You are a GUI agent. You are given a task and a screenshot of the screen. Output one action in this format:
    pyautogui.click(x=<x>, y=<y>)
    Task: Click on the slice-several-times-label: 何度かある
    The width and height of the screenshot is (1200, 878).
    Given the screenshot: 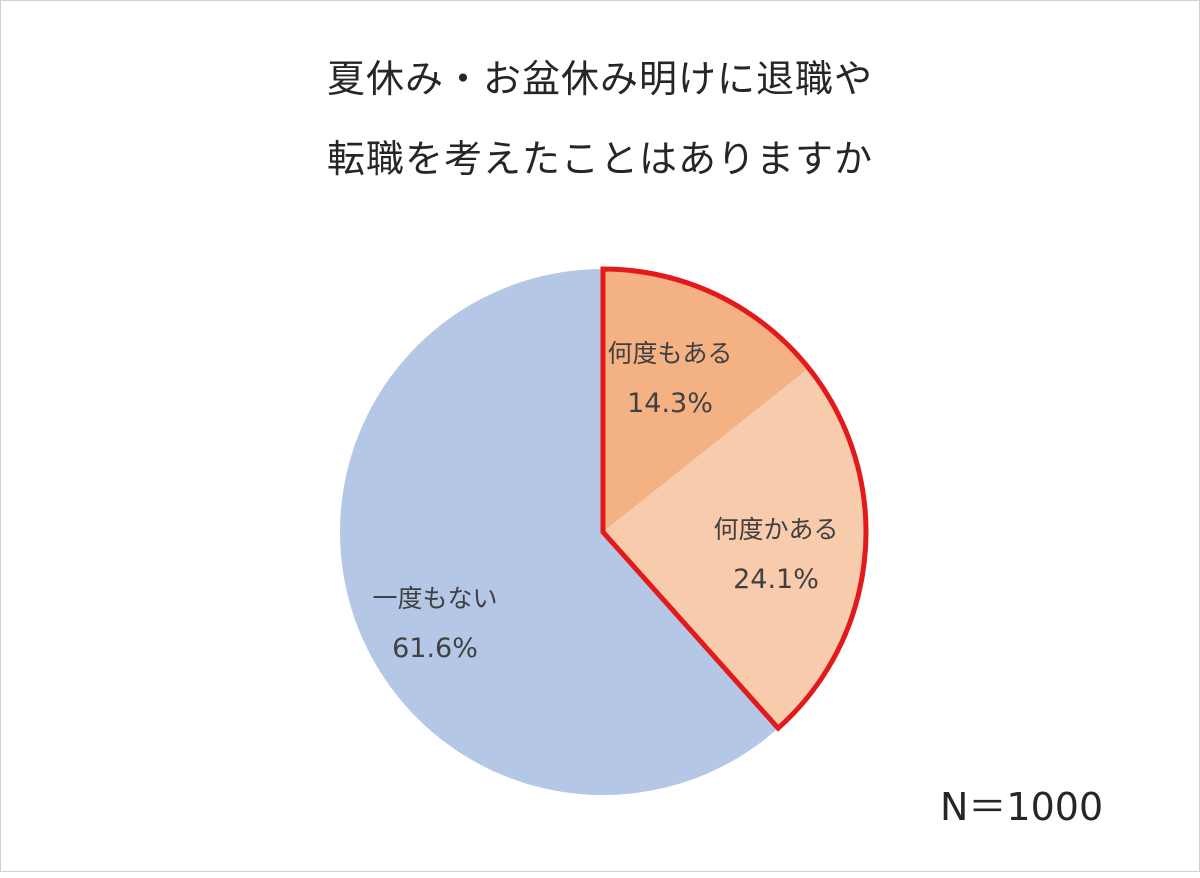 What is the action you would take?
    pyautogui.click(x=775, y=529)
    